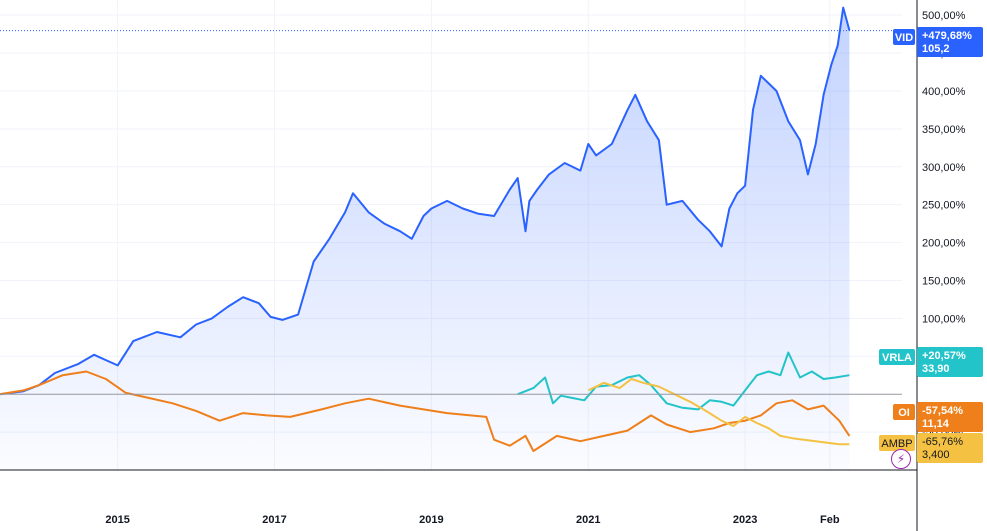 This screenshot has height=531, width=987. What do you see at coordinates (944, 16) in the screenshot?
I see `y-tick-label: 500,00%` at bounding box center [944, 16].